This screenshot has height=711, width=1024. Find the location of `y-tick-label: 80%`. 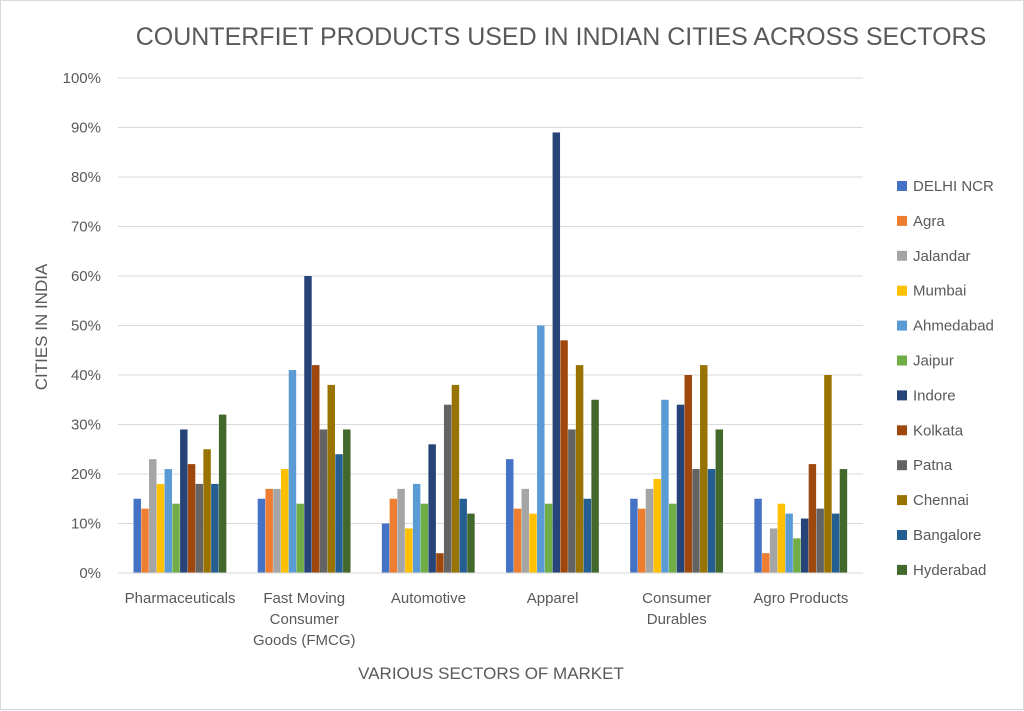

y-tick-label: 80% is located at coordinates (86, 177).